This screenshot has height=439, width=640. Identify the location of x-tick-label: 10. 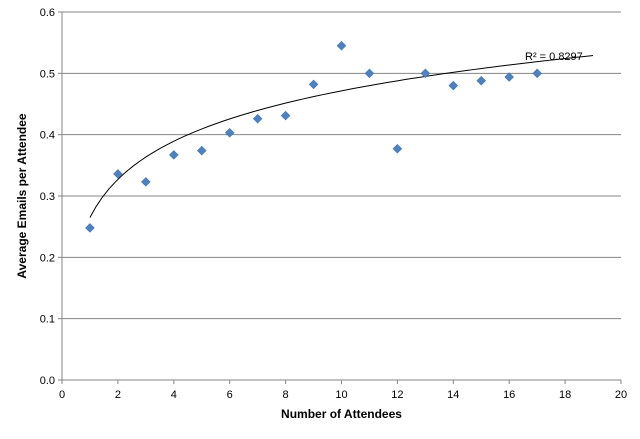
(341, 395).